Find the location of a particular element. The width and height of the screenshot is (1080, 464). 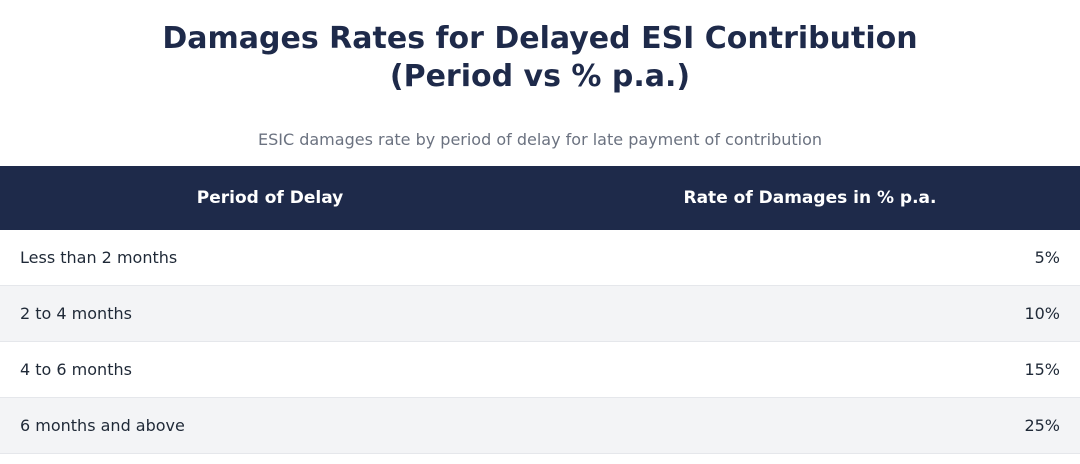

table-row: 6 months and above 25% is located at coordinates (540, 425).